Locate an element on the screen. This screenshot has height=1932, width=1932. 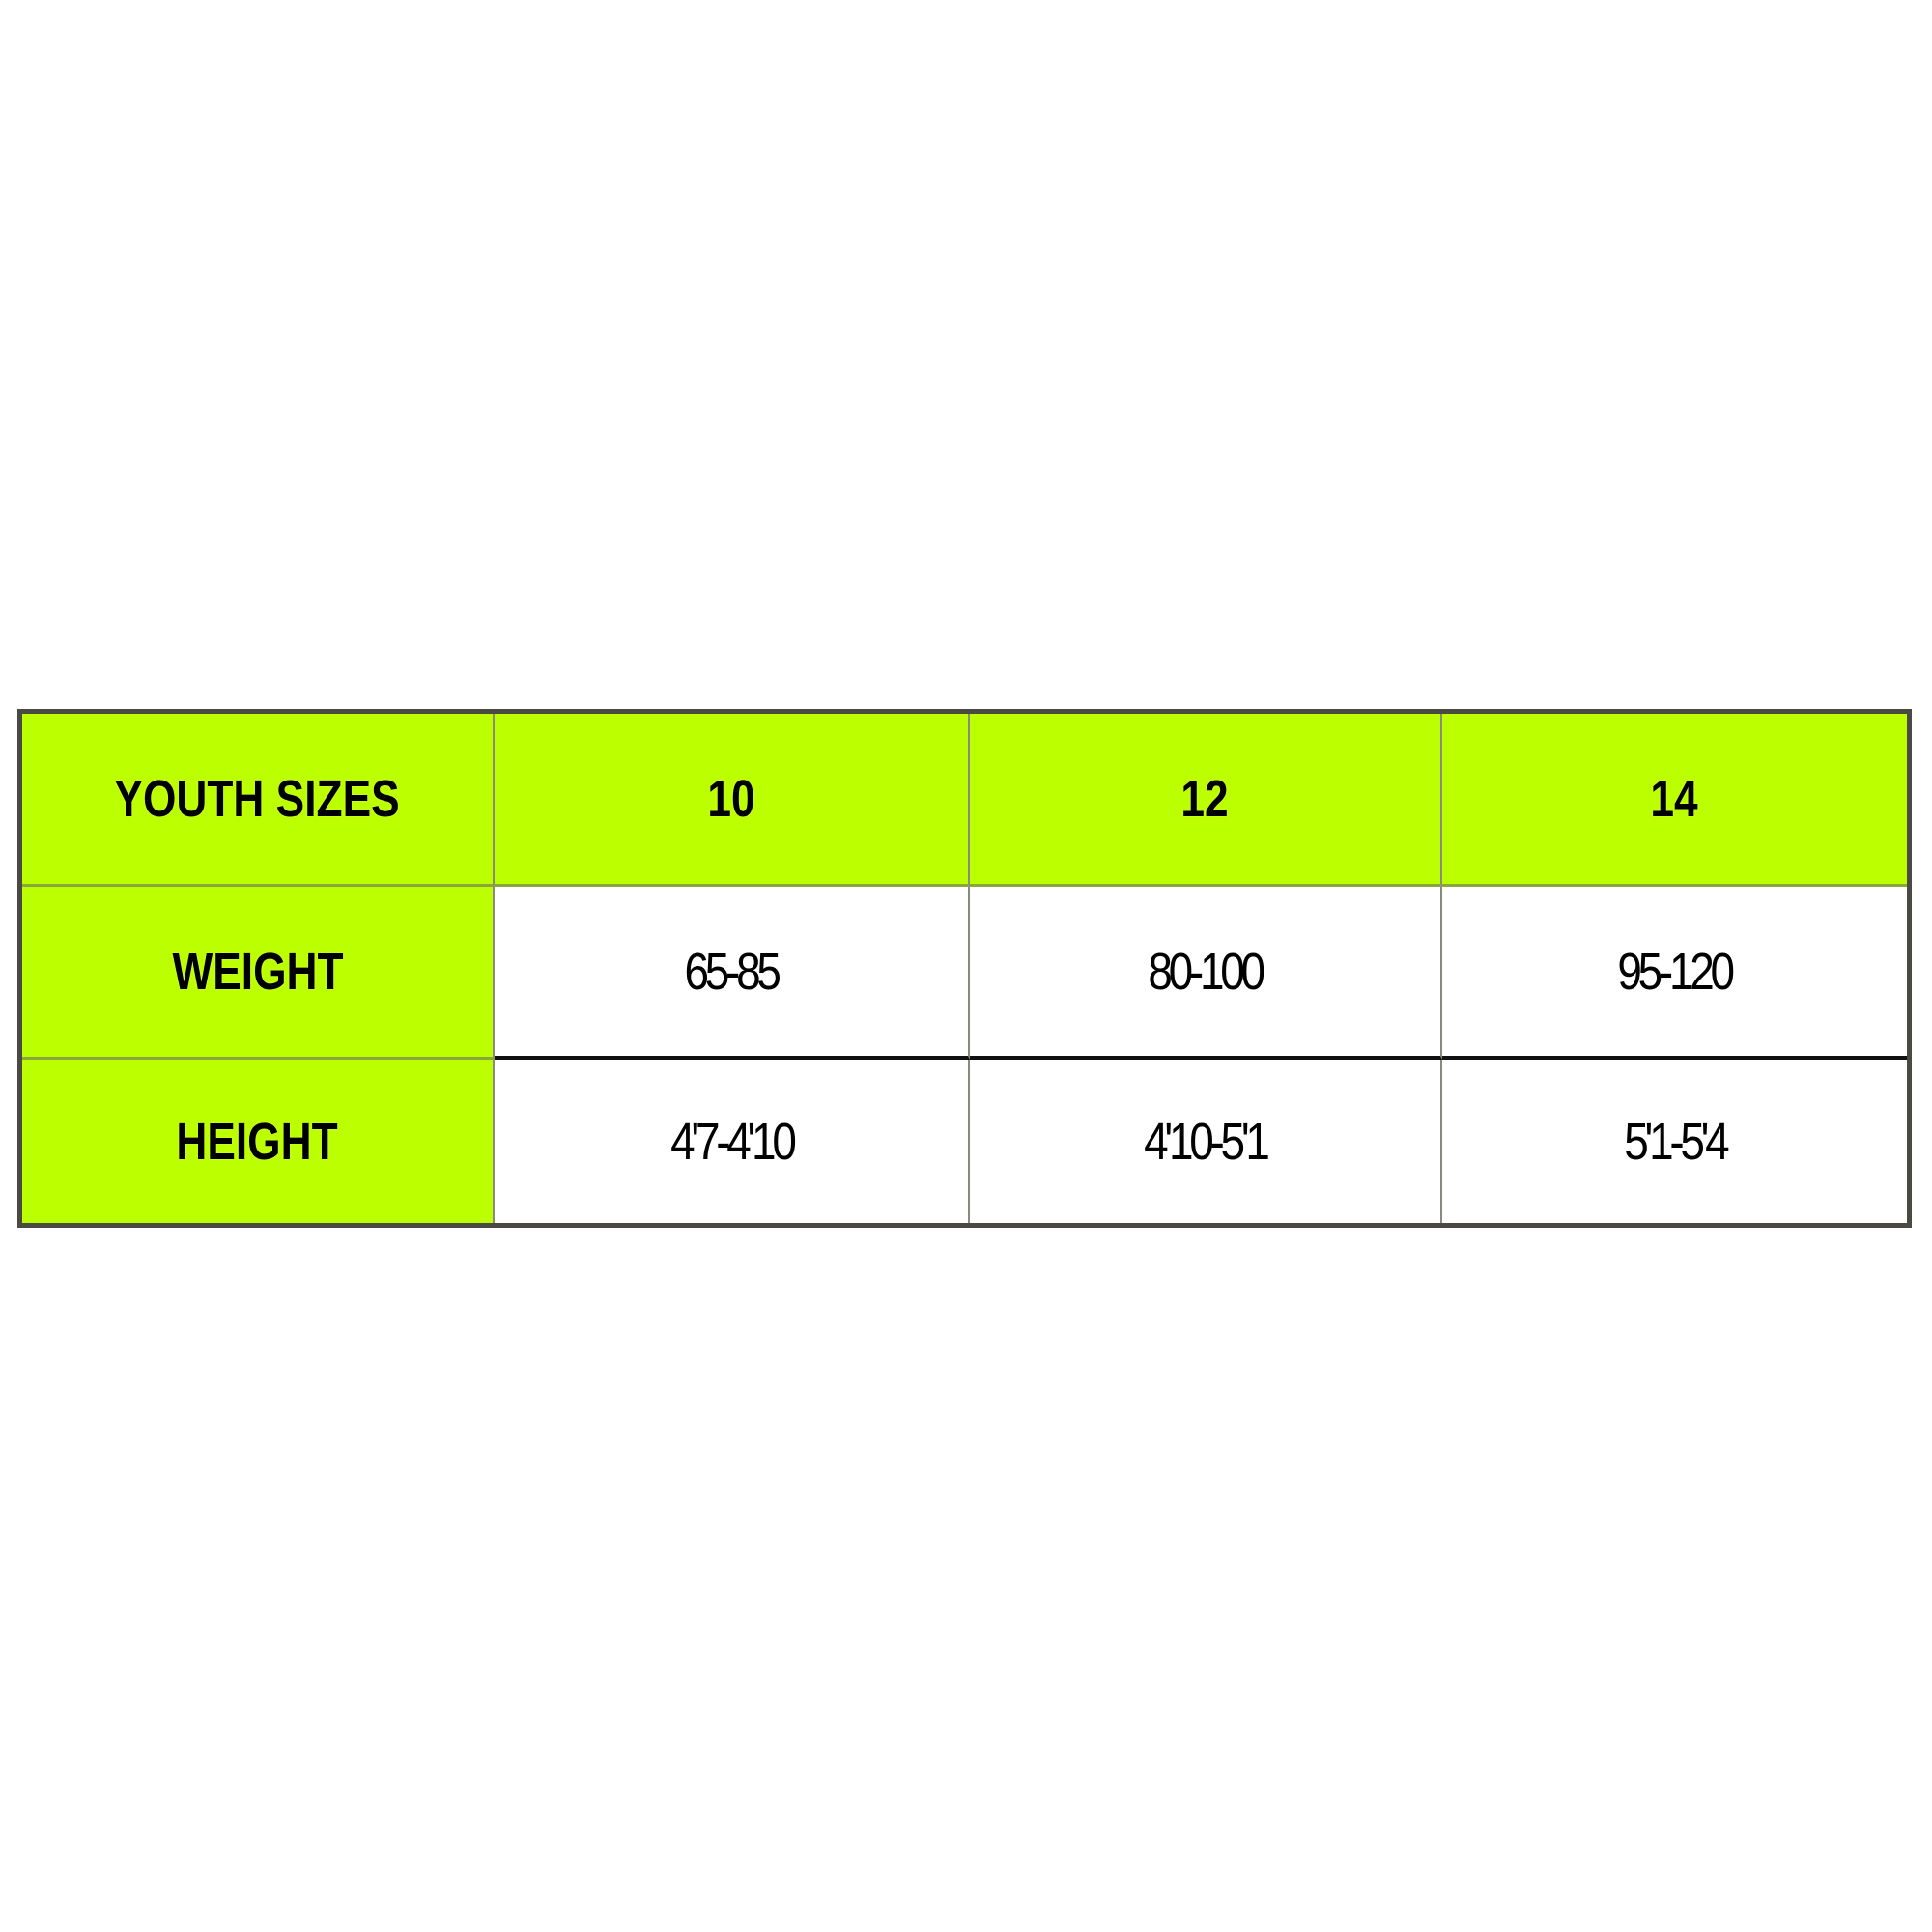
weight-value: 65-85 is located at coordinates (732, 971).